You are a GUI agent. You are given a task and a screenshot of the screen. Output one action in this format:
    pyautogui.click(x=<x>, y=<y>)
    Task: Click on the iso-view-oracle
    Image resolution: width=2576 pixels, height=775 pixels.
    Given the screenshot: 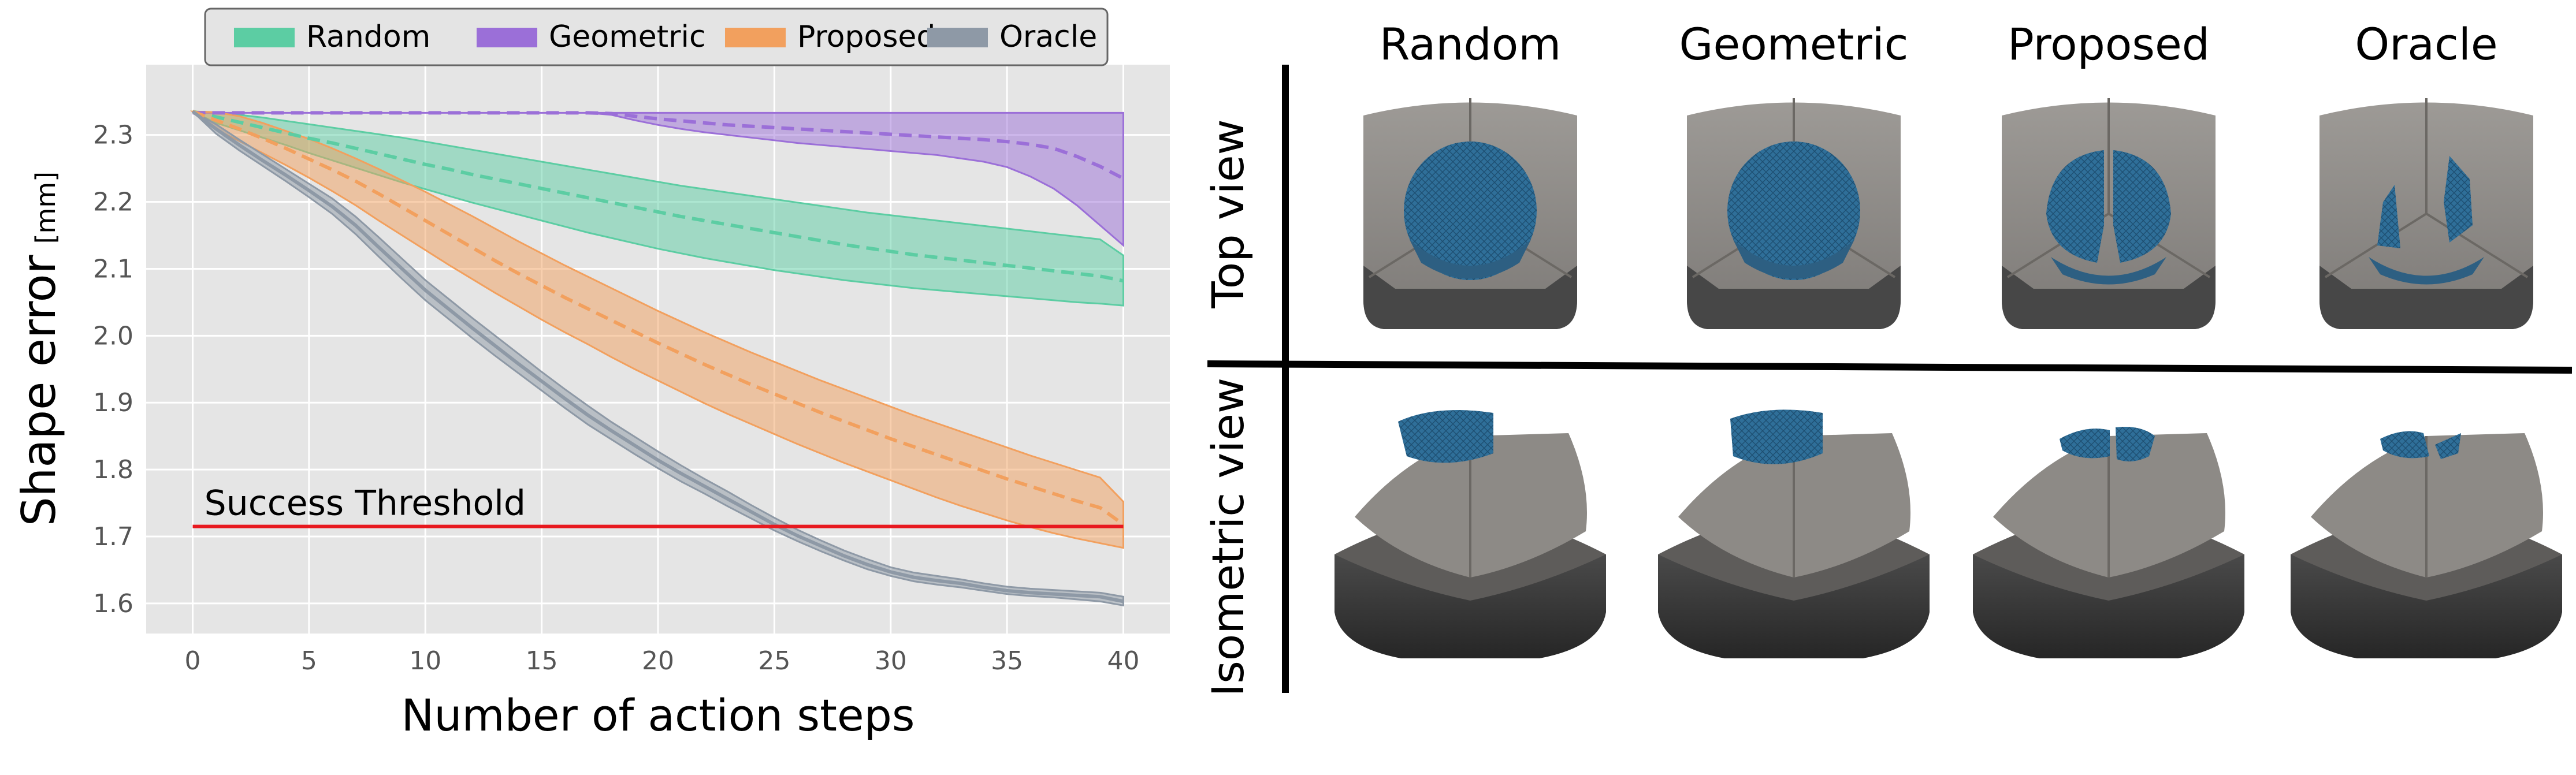 What is the action you would take?
    pyautogui.click(x=2426, y=544)
    